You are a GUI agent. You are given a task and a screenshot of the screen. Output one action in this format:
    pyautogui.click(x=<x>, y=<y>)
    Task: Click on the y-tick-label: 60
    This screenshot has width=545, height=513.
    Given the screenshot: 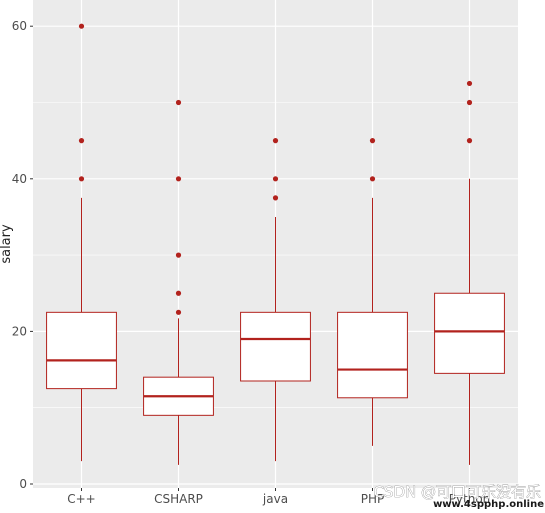 What is the action you would take?
    pyautogui.click(x=19, y=26)
    